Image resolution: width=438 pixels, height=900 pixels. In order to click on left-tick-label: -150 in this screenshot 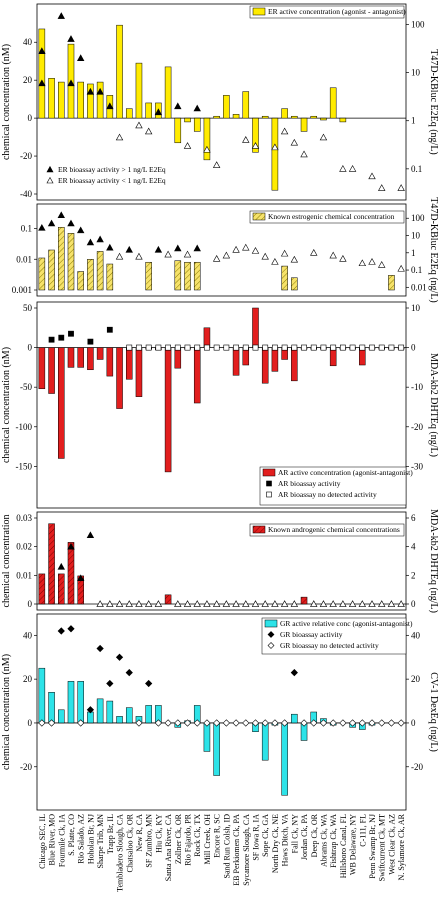, I will do `click(24, 466)`.